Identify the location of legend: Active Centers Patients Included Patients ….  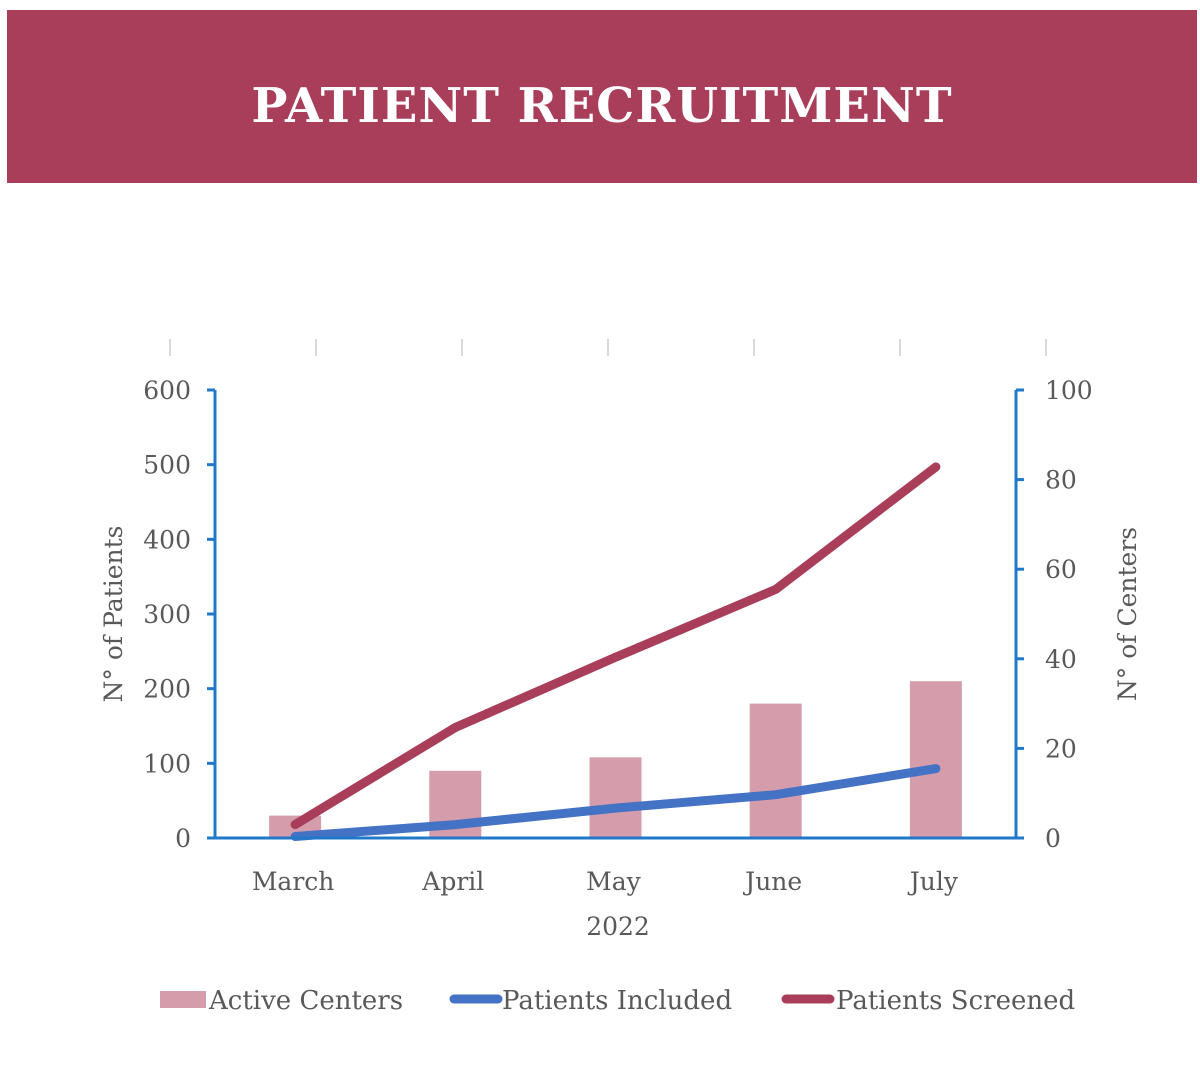
(617, 1001).